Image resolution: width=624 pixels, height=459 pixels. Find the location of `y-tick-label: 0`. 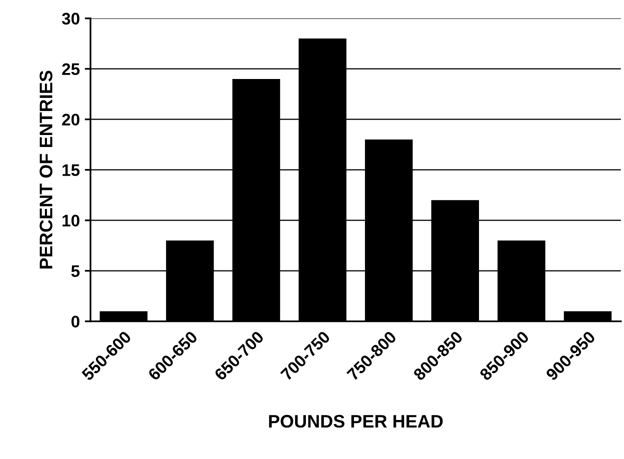

y-tick-label: 0 is located at coordinates (75, 322).